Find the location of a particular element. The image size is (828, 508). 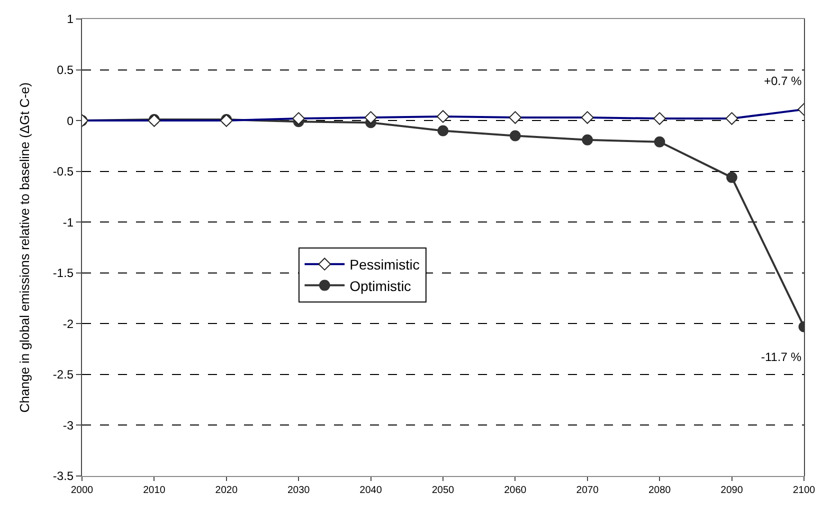

annotation: -11.7 % is located at coordinates (781, 357).